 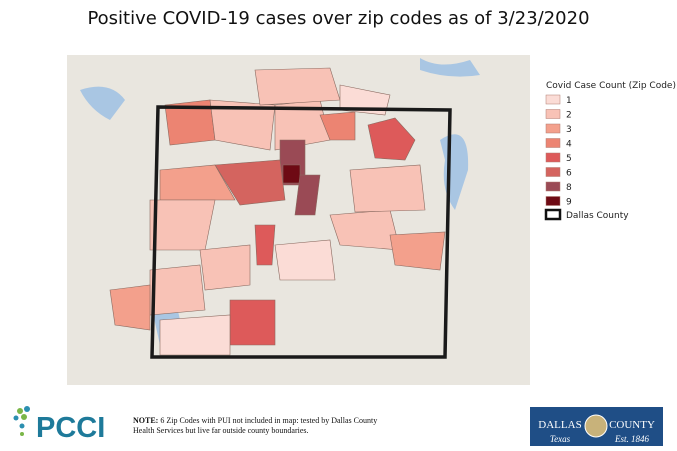 I want to click on pcci-logo: PCCI, so click(x=59, y=425).